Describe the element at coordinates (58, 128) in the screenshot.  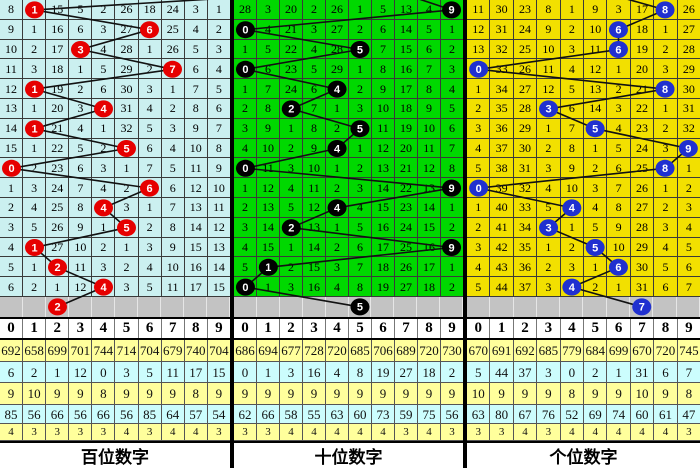
I see `digit-cell: 21` at that location.